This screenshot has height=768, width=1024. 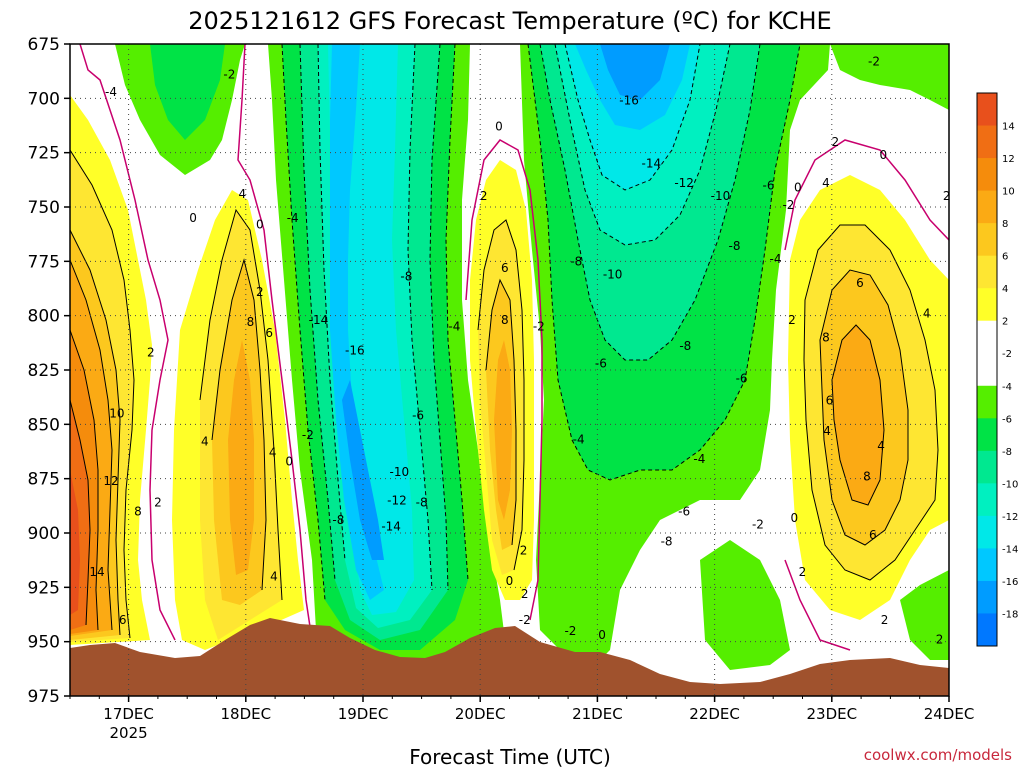 I want to click on colorbar: 14 12 10 8 6 4 2 -2 -4 -6 -8 -10 -12 -14 -16 -18, so click(x=997, y=369).